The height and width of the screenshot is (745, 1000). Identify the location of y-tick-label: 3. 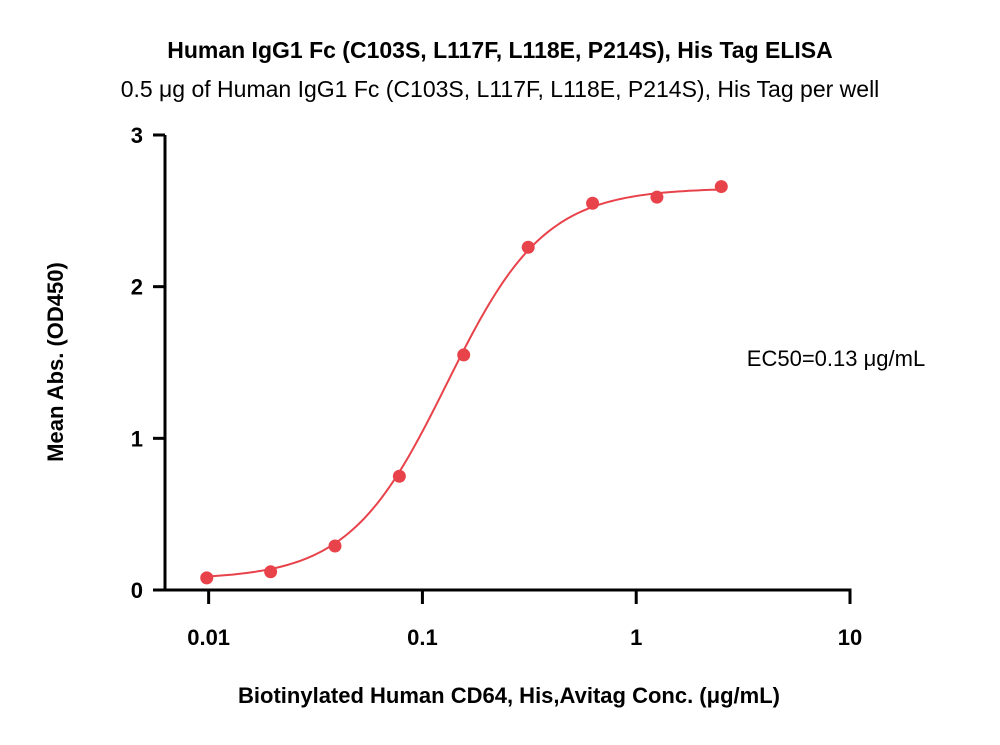
(137, 135).